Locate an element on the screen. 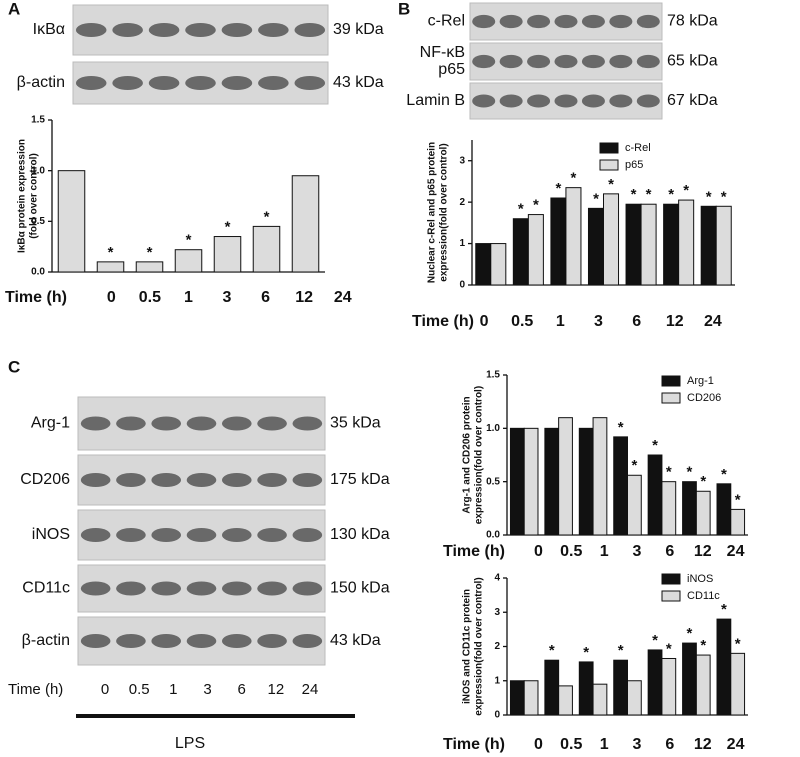 The image size is (800, 757). legend-label: Arg-1 is located at coordinates (700, 381).